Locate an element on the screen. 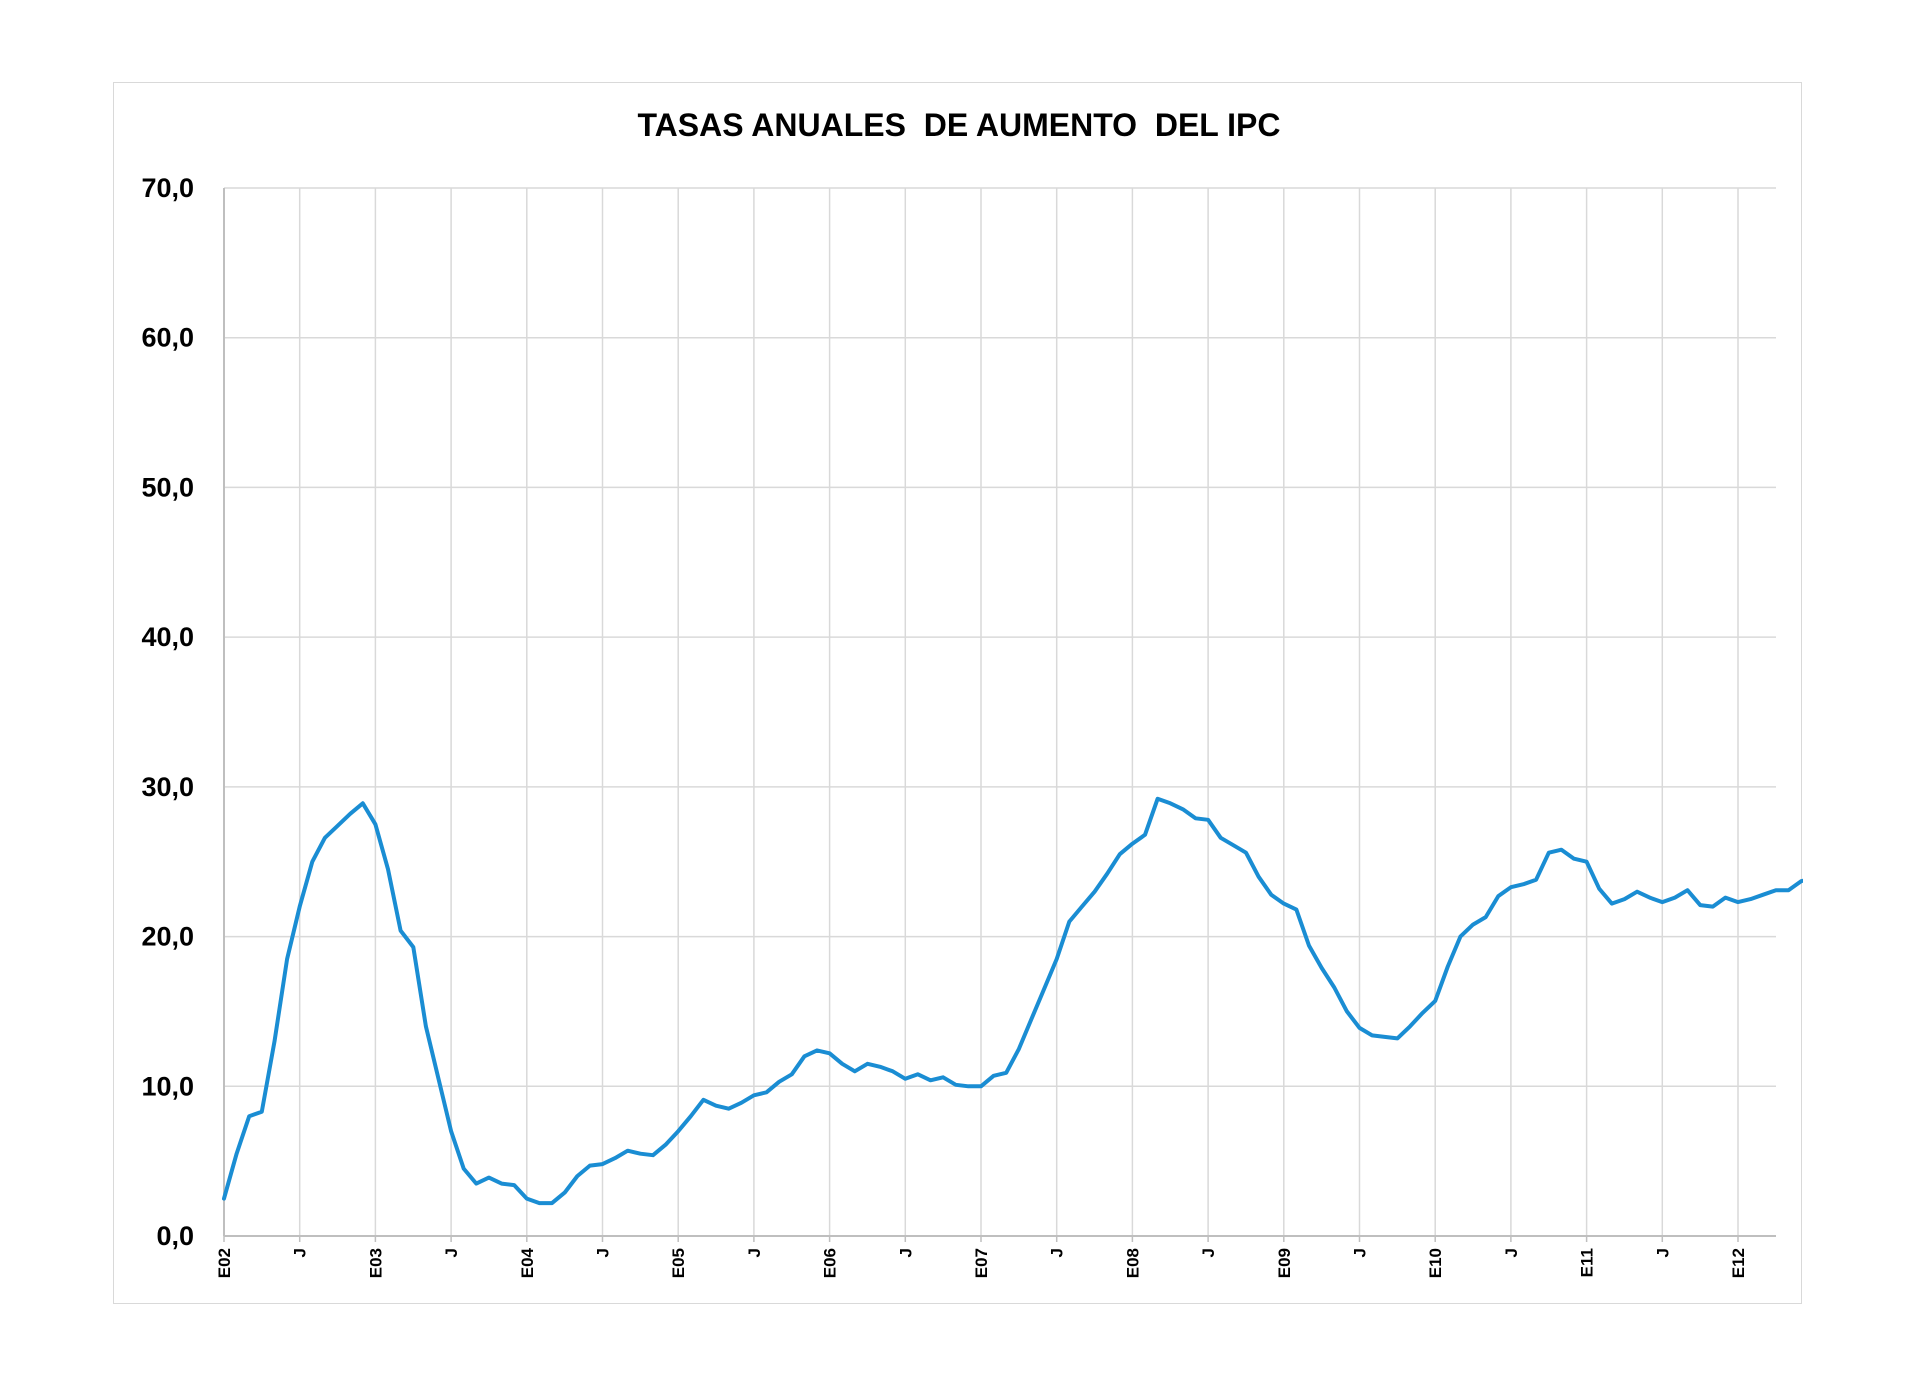  x-tick-label: E03 is located at coordinates (375, 1263).